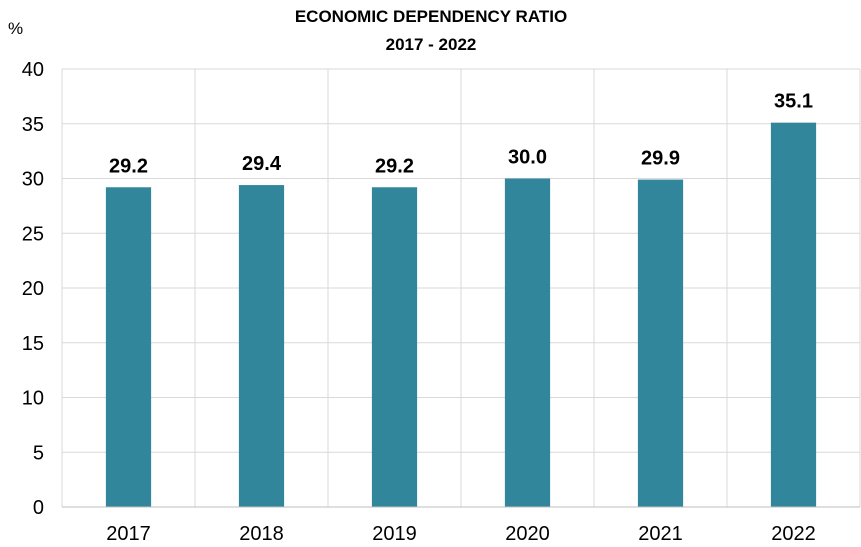  Describe the element at coordinates (394, 534) in the screenshot. I see `x-tick-2019: 2019` at that location.